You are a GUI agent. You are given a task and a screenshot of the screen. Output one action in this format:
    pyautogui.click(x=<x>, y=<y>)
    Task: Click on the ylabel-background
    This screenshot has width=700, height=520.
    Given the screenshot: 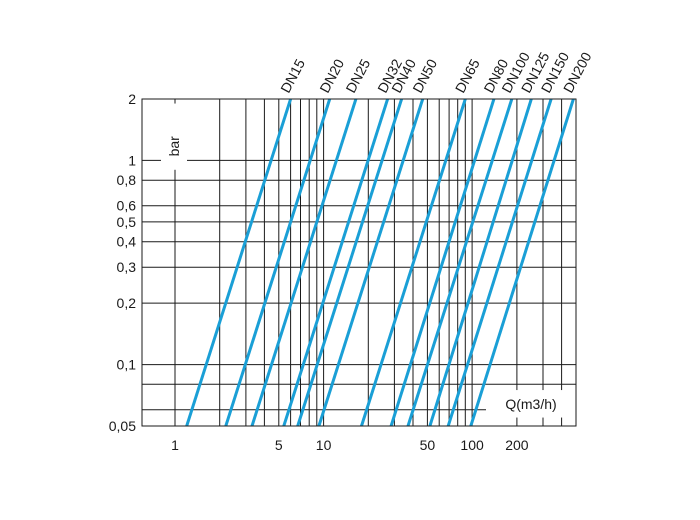 What is the action you would take?
    pyautogui.click(x=174, y=136)
    